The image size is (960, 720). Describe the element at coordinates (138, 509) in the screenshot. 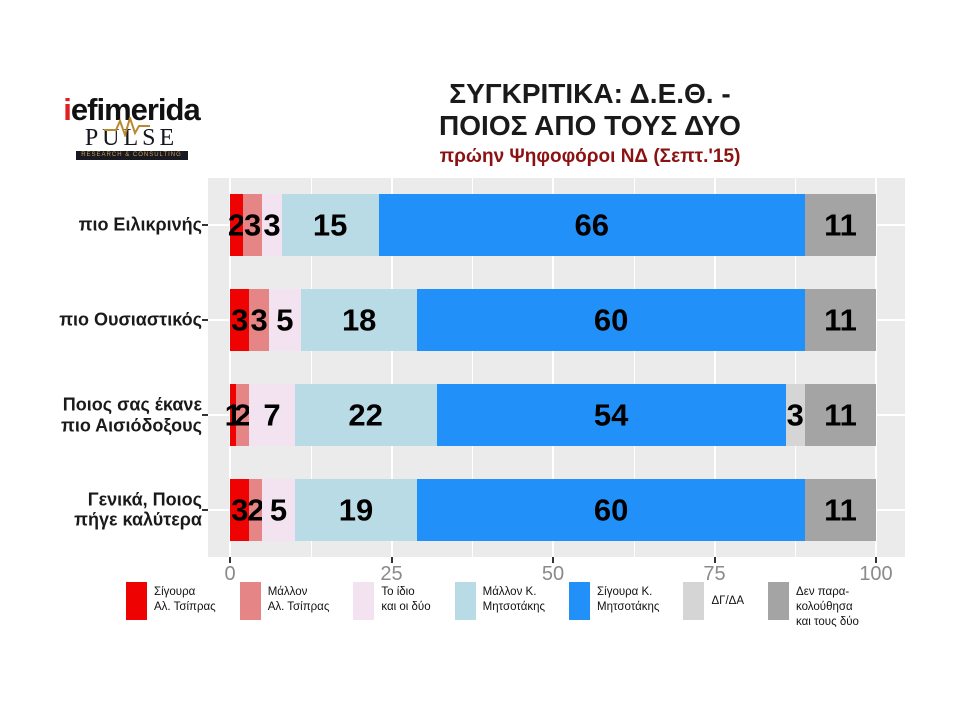

I see `y-axis-label: Γενικά, Ποιος πήγε καλύτερα` at that location.